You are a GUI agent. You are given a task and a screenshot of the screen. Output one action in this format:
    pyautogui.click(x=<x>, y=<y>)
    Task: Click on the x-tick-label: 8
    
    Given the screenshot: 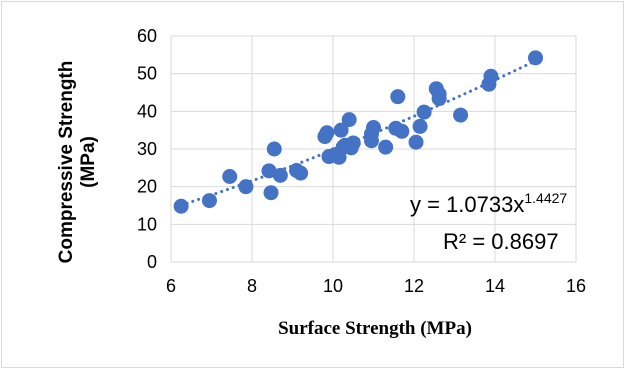 What is the action you would take?
    pyautogui.click(x=252, y=286)
    